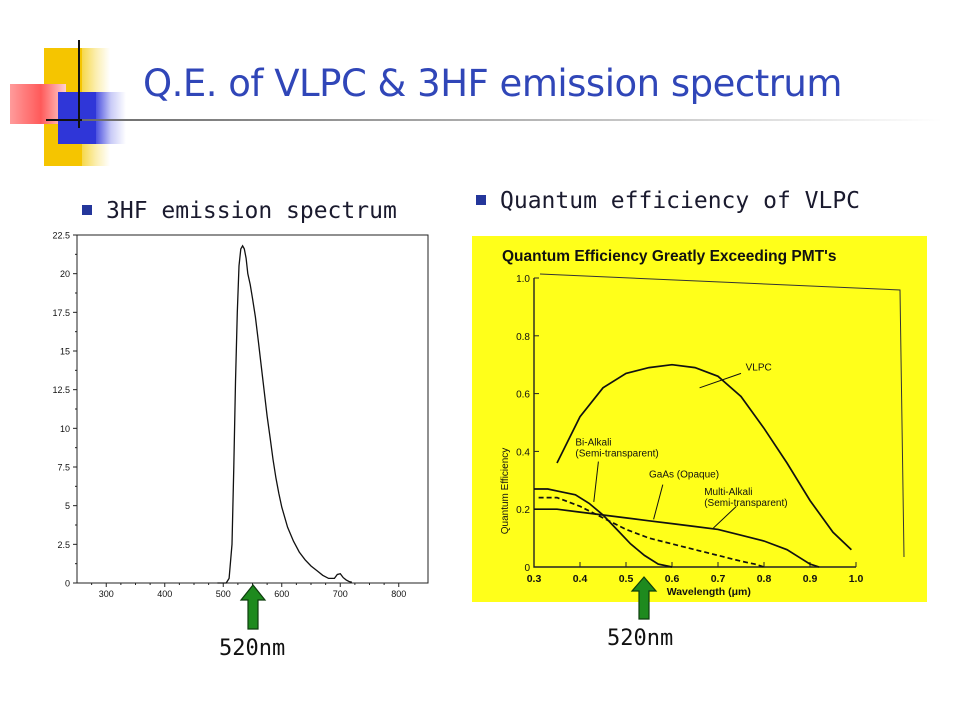  What do you see at coordinates (505, 491) in the screenshot?
I see `qe-y-axis-label: Quantum Efficiency` at bounding box center [505, 491].